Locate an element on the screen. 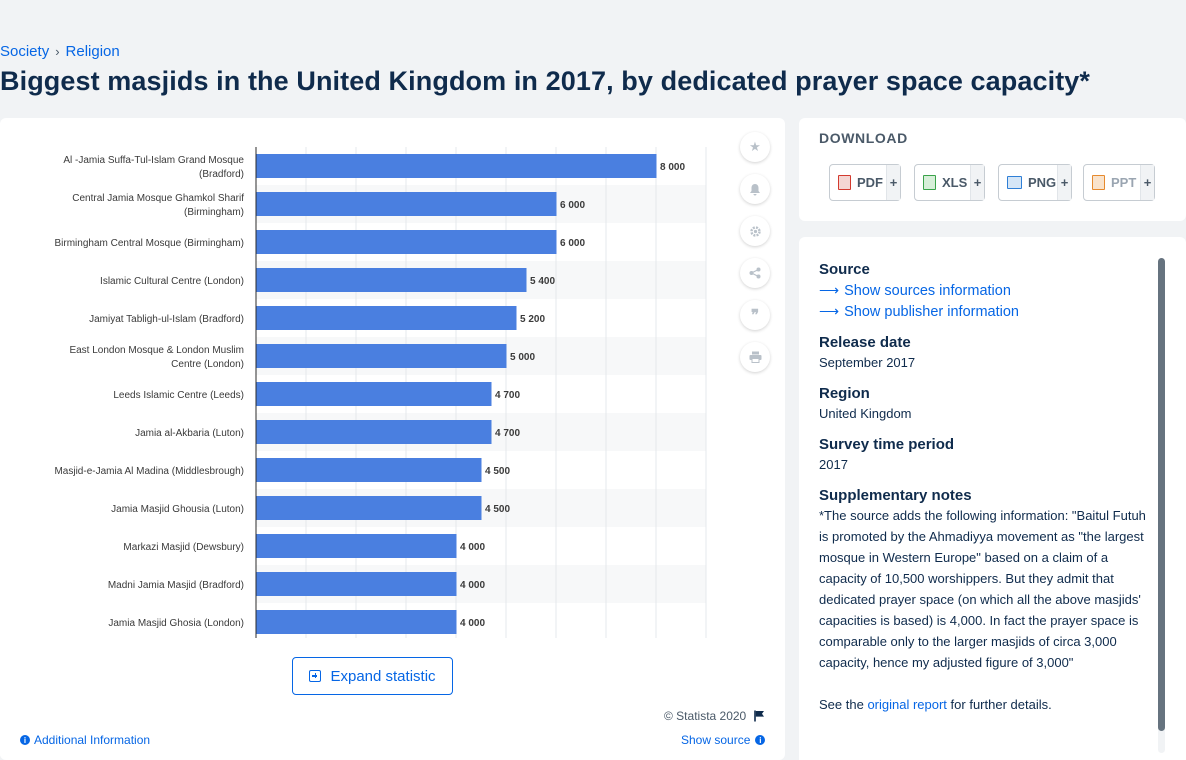 The width and height of the screenshot is (1186, 760). original-report-link: original report is located at coordinates (907, 704).